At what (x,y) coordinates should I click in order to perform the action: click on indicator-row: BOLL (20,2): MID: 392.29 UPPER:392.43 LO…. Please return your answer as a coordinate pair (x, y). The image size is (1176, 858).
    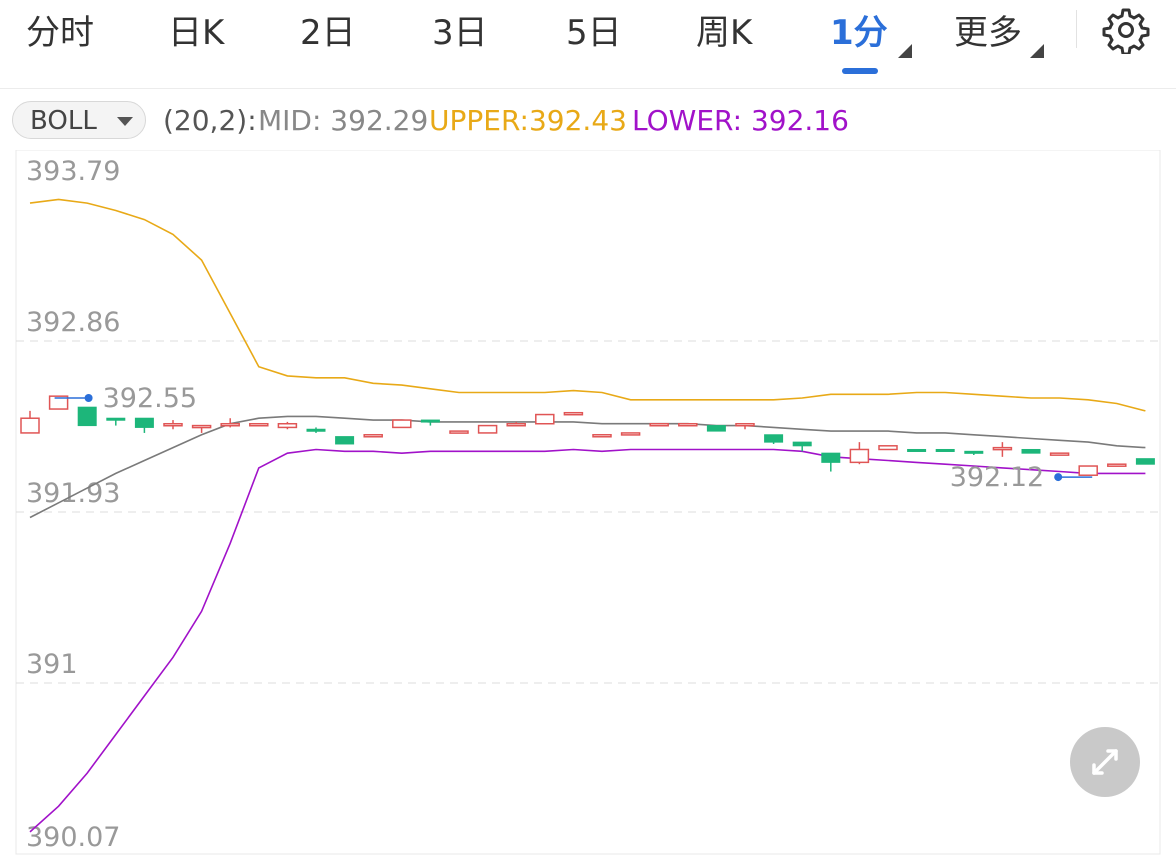
    Looking at the image, I should click on (588, 121).